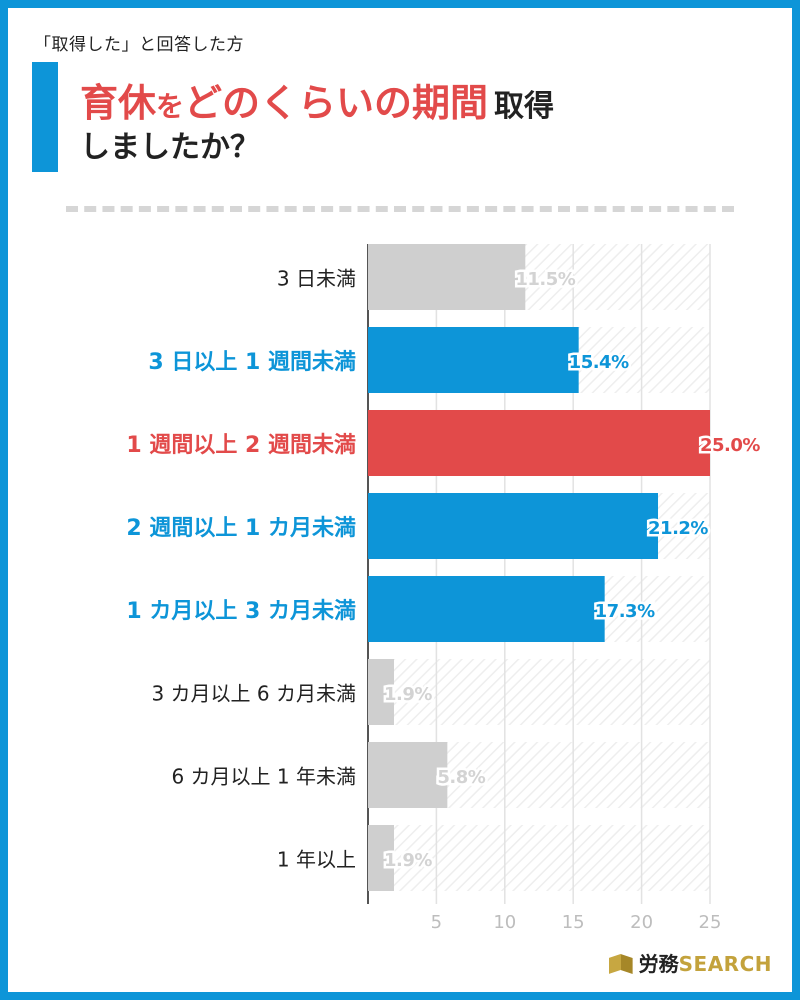 The height and width of the screenshot is (1000, 800). Describe the element at coordinates (336, 103) in the screenshot. I see `title-part-3: どのくらいの期間` at that location.